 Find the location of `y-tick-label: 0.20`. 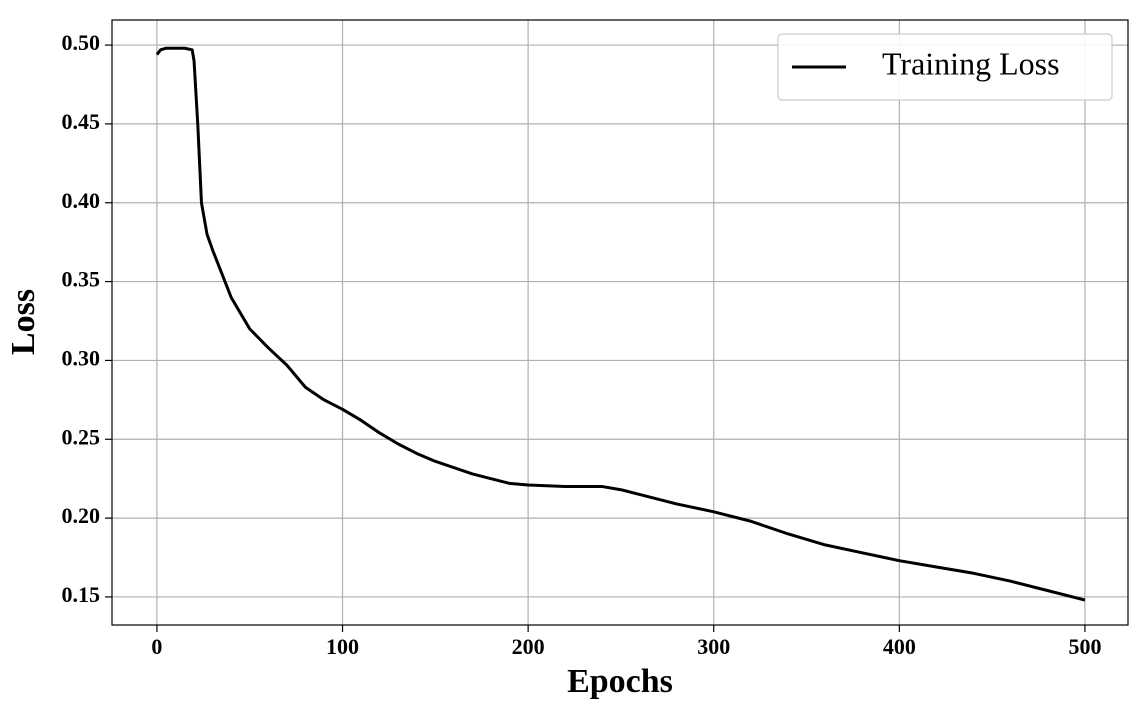

y-tick-label: 0.20 is located at coordinates (81, 515).